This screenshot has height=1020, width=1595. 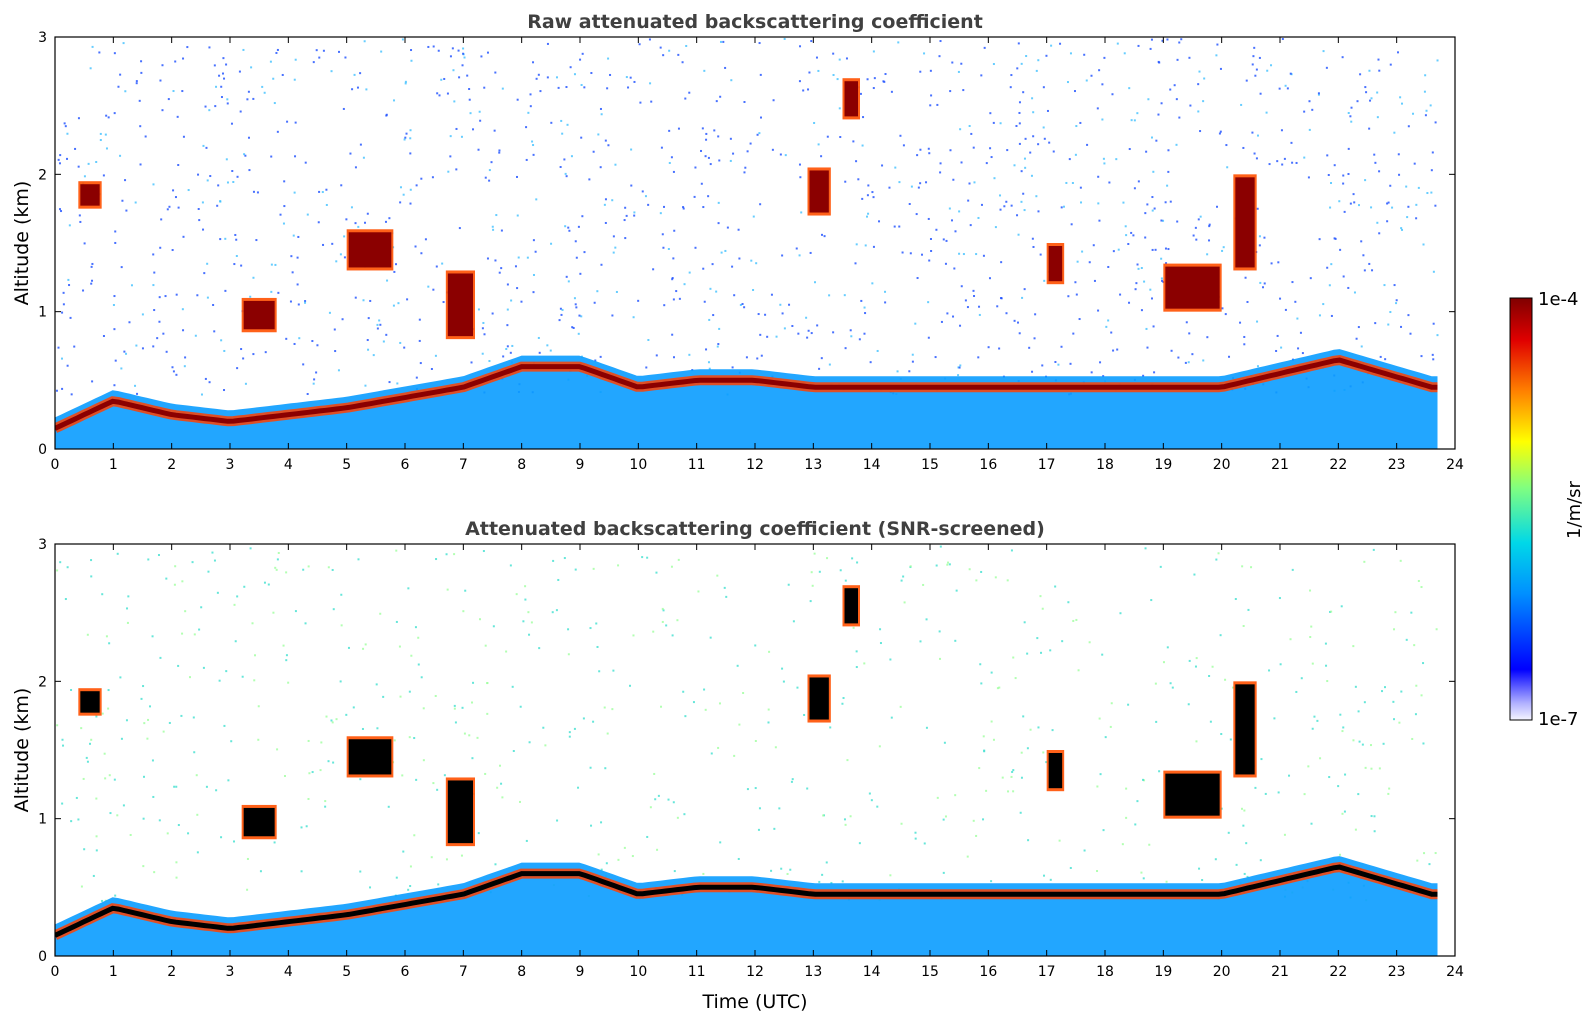 What do you see at coordinates (930, 465) in the screenshot?
I see `x-tick-label: 15` at bounding box center [930, 465].